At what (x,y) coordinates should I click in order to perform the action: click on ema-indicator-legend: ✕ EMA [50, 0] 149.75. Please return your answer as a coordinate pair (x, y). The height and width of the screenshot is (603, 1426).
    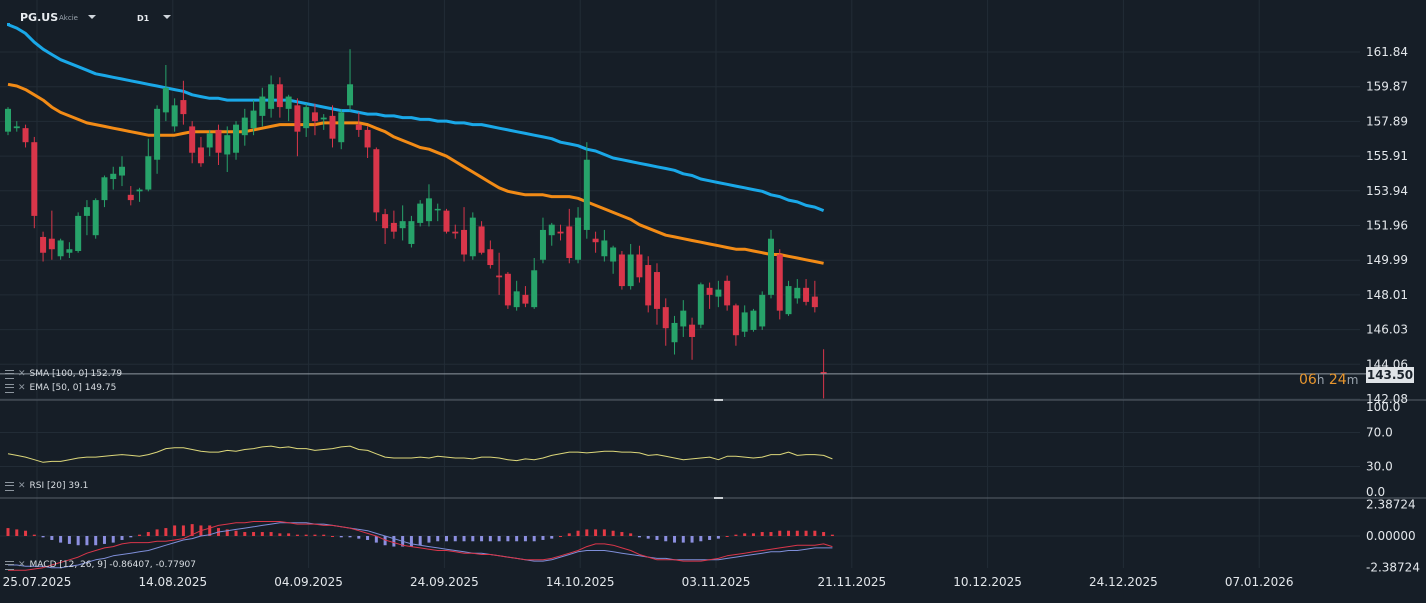
    Looking at the image, I should click on (60, 388).